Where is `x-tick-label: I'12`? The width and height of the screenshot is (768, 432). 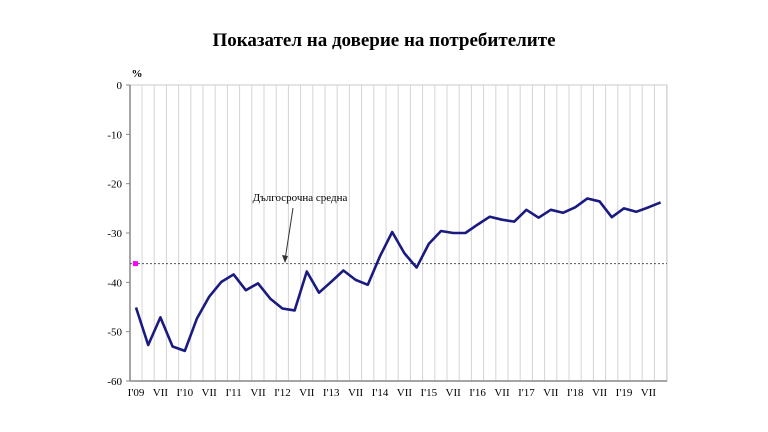
x-tick-label: I'12 is located at coordinates (282, 393).